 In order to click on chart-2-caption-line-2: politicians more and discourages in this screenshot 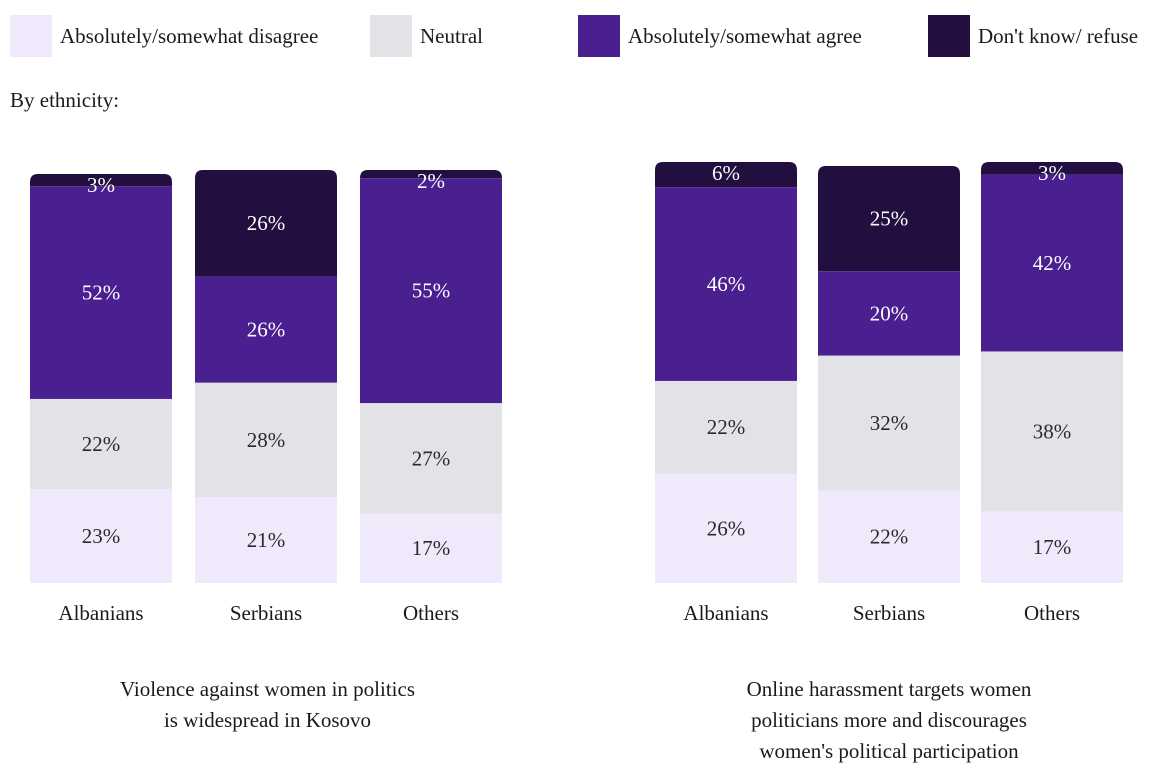, I will do `click(889, 720)`.